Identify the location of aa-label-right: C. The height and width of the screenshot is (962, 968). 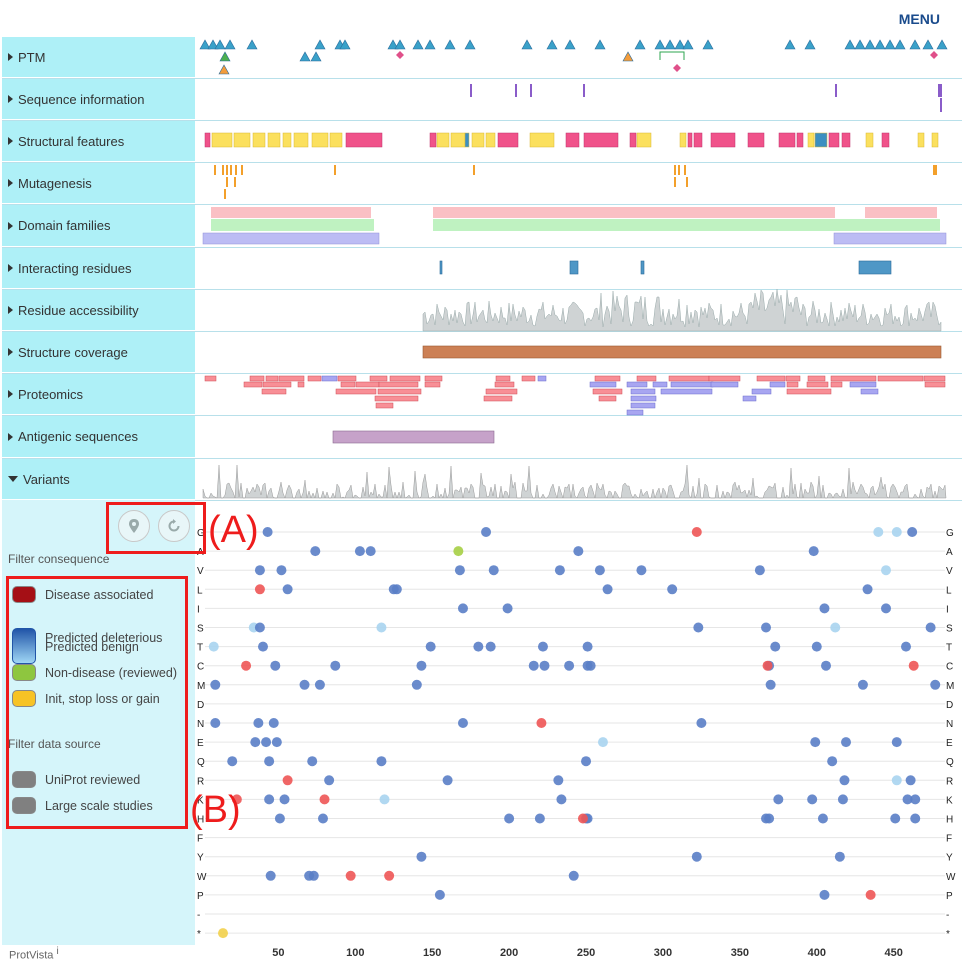
(949, 667).